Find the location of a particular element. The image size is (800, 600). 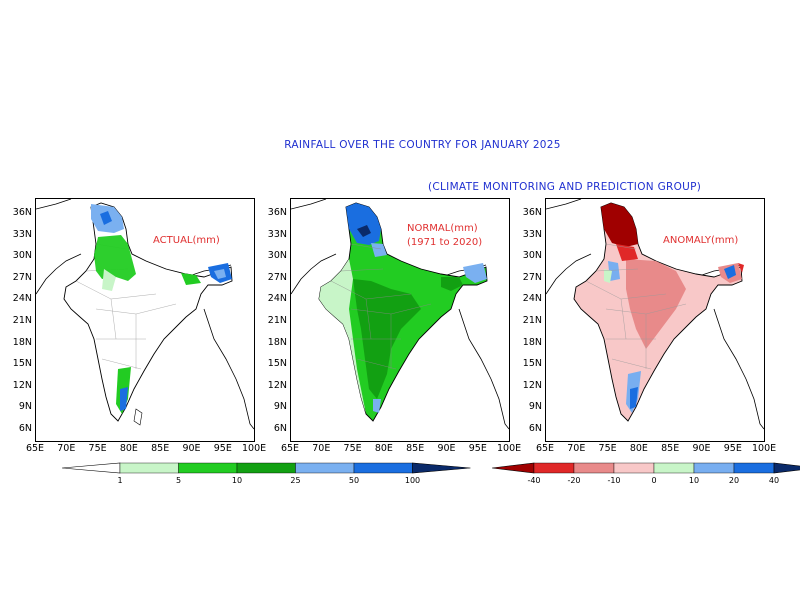

normal-rainfall-map: NORMAL(mm) (1971 to 2020) is located at coordinates (400, 320).